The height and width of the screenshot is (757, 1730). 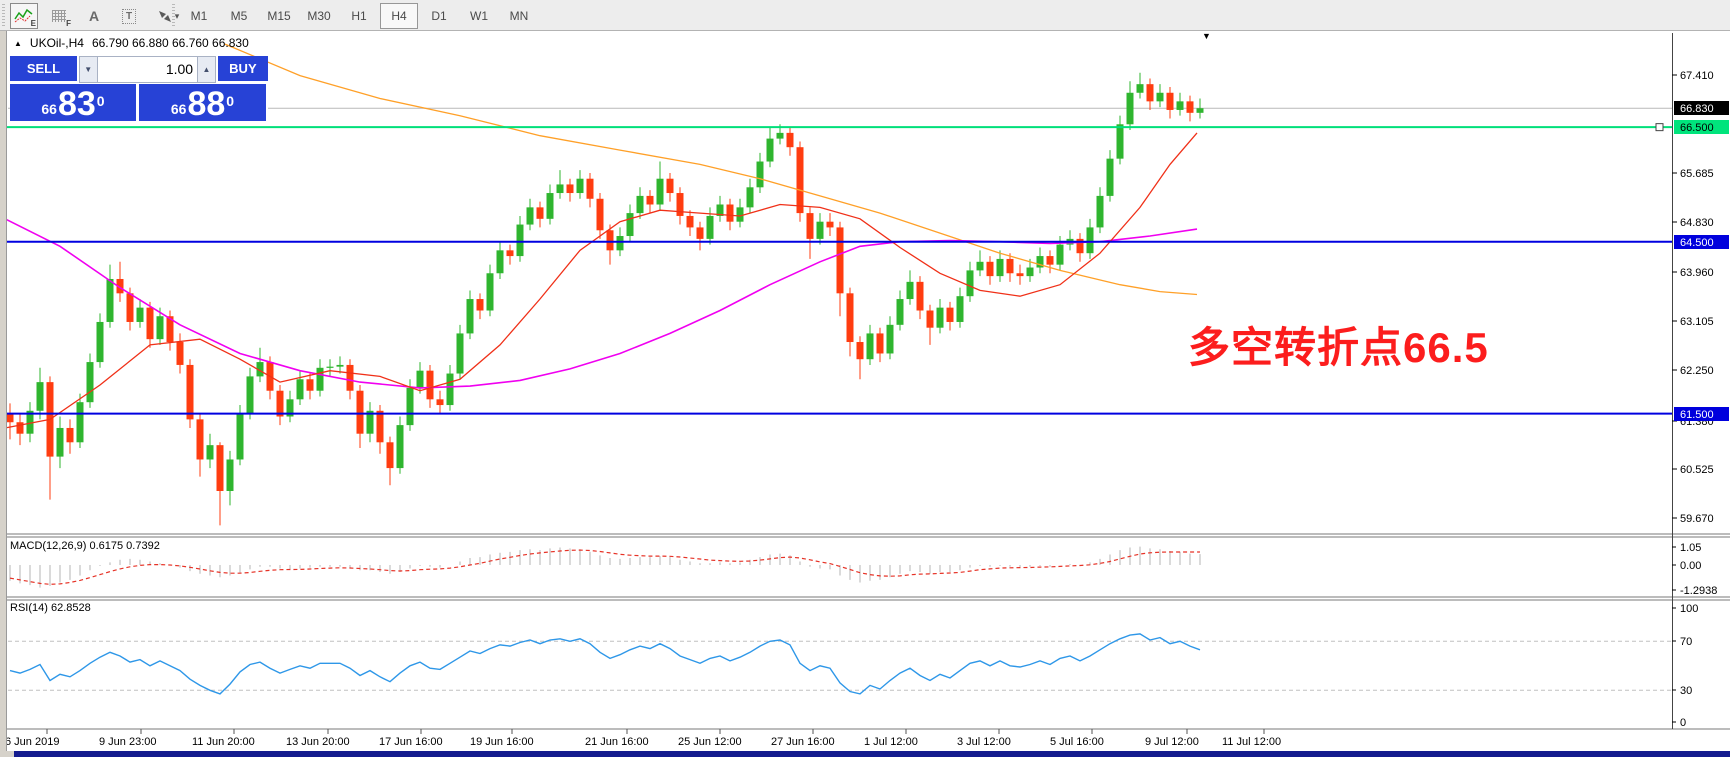 I want to click on buy-price-major: 66, so click(x=178, y=109).